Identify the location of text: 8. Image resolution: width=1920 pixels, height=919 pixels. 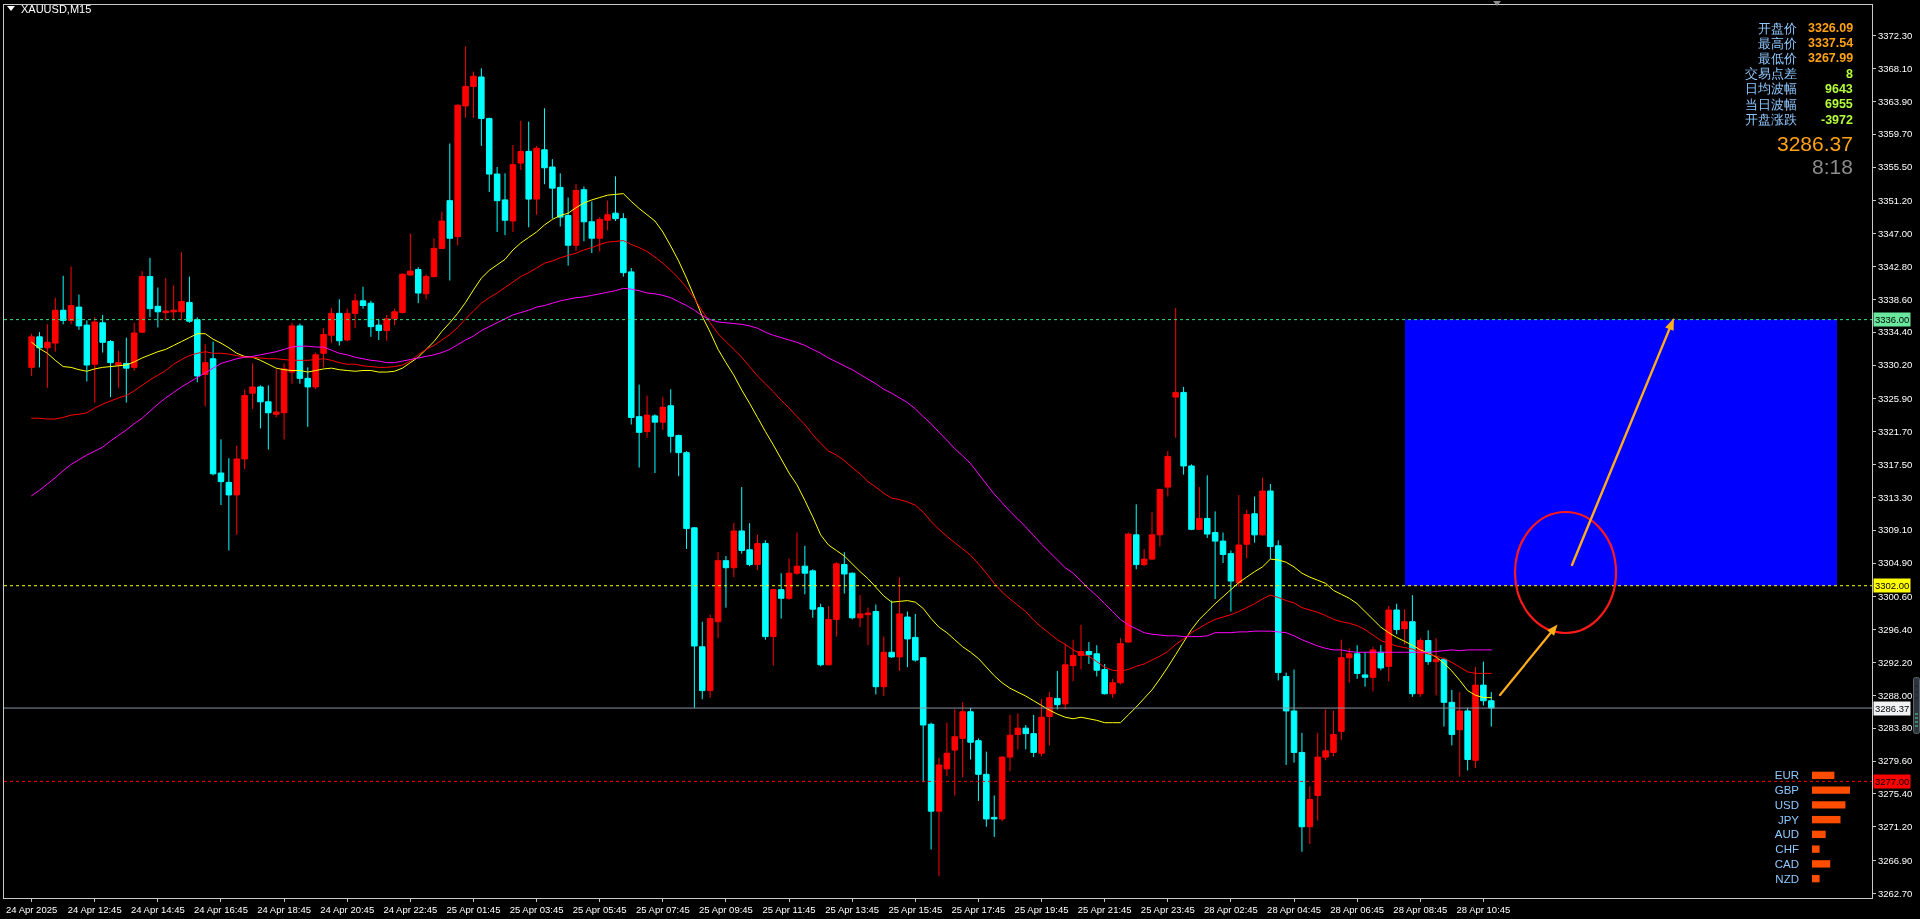
(1849, 74).